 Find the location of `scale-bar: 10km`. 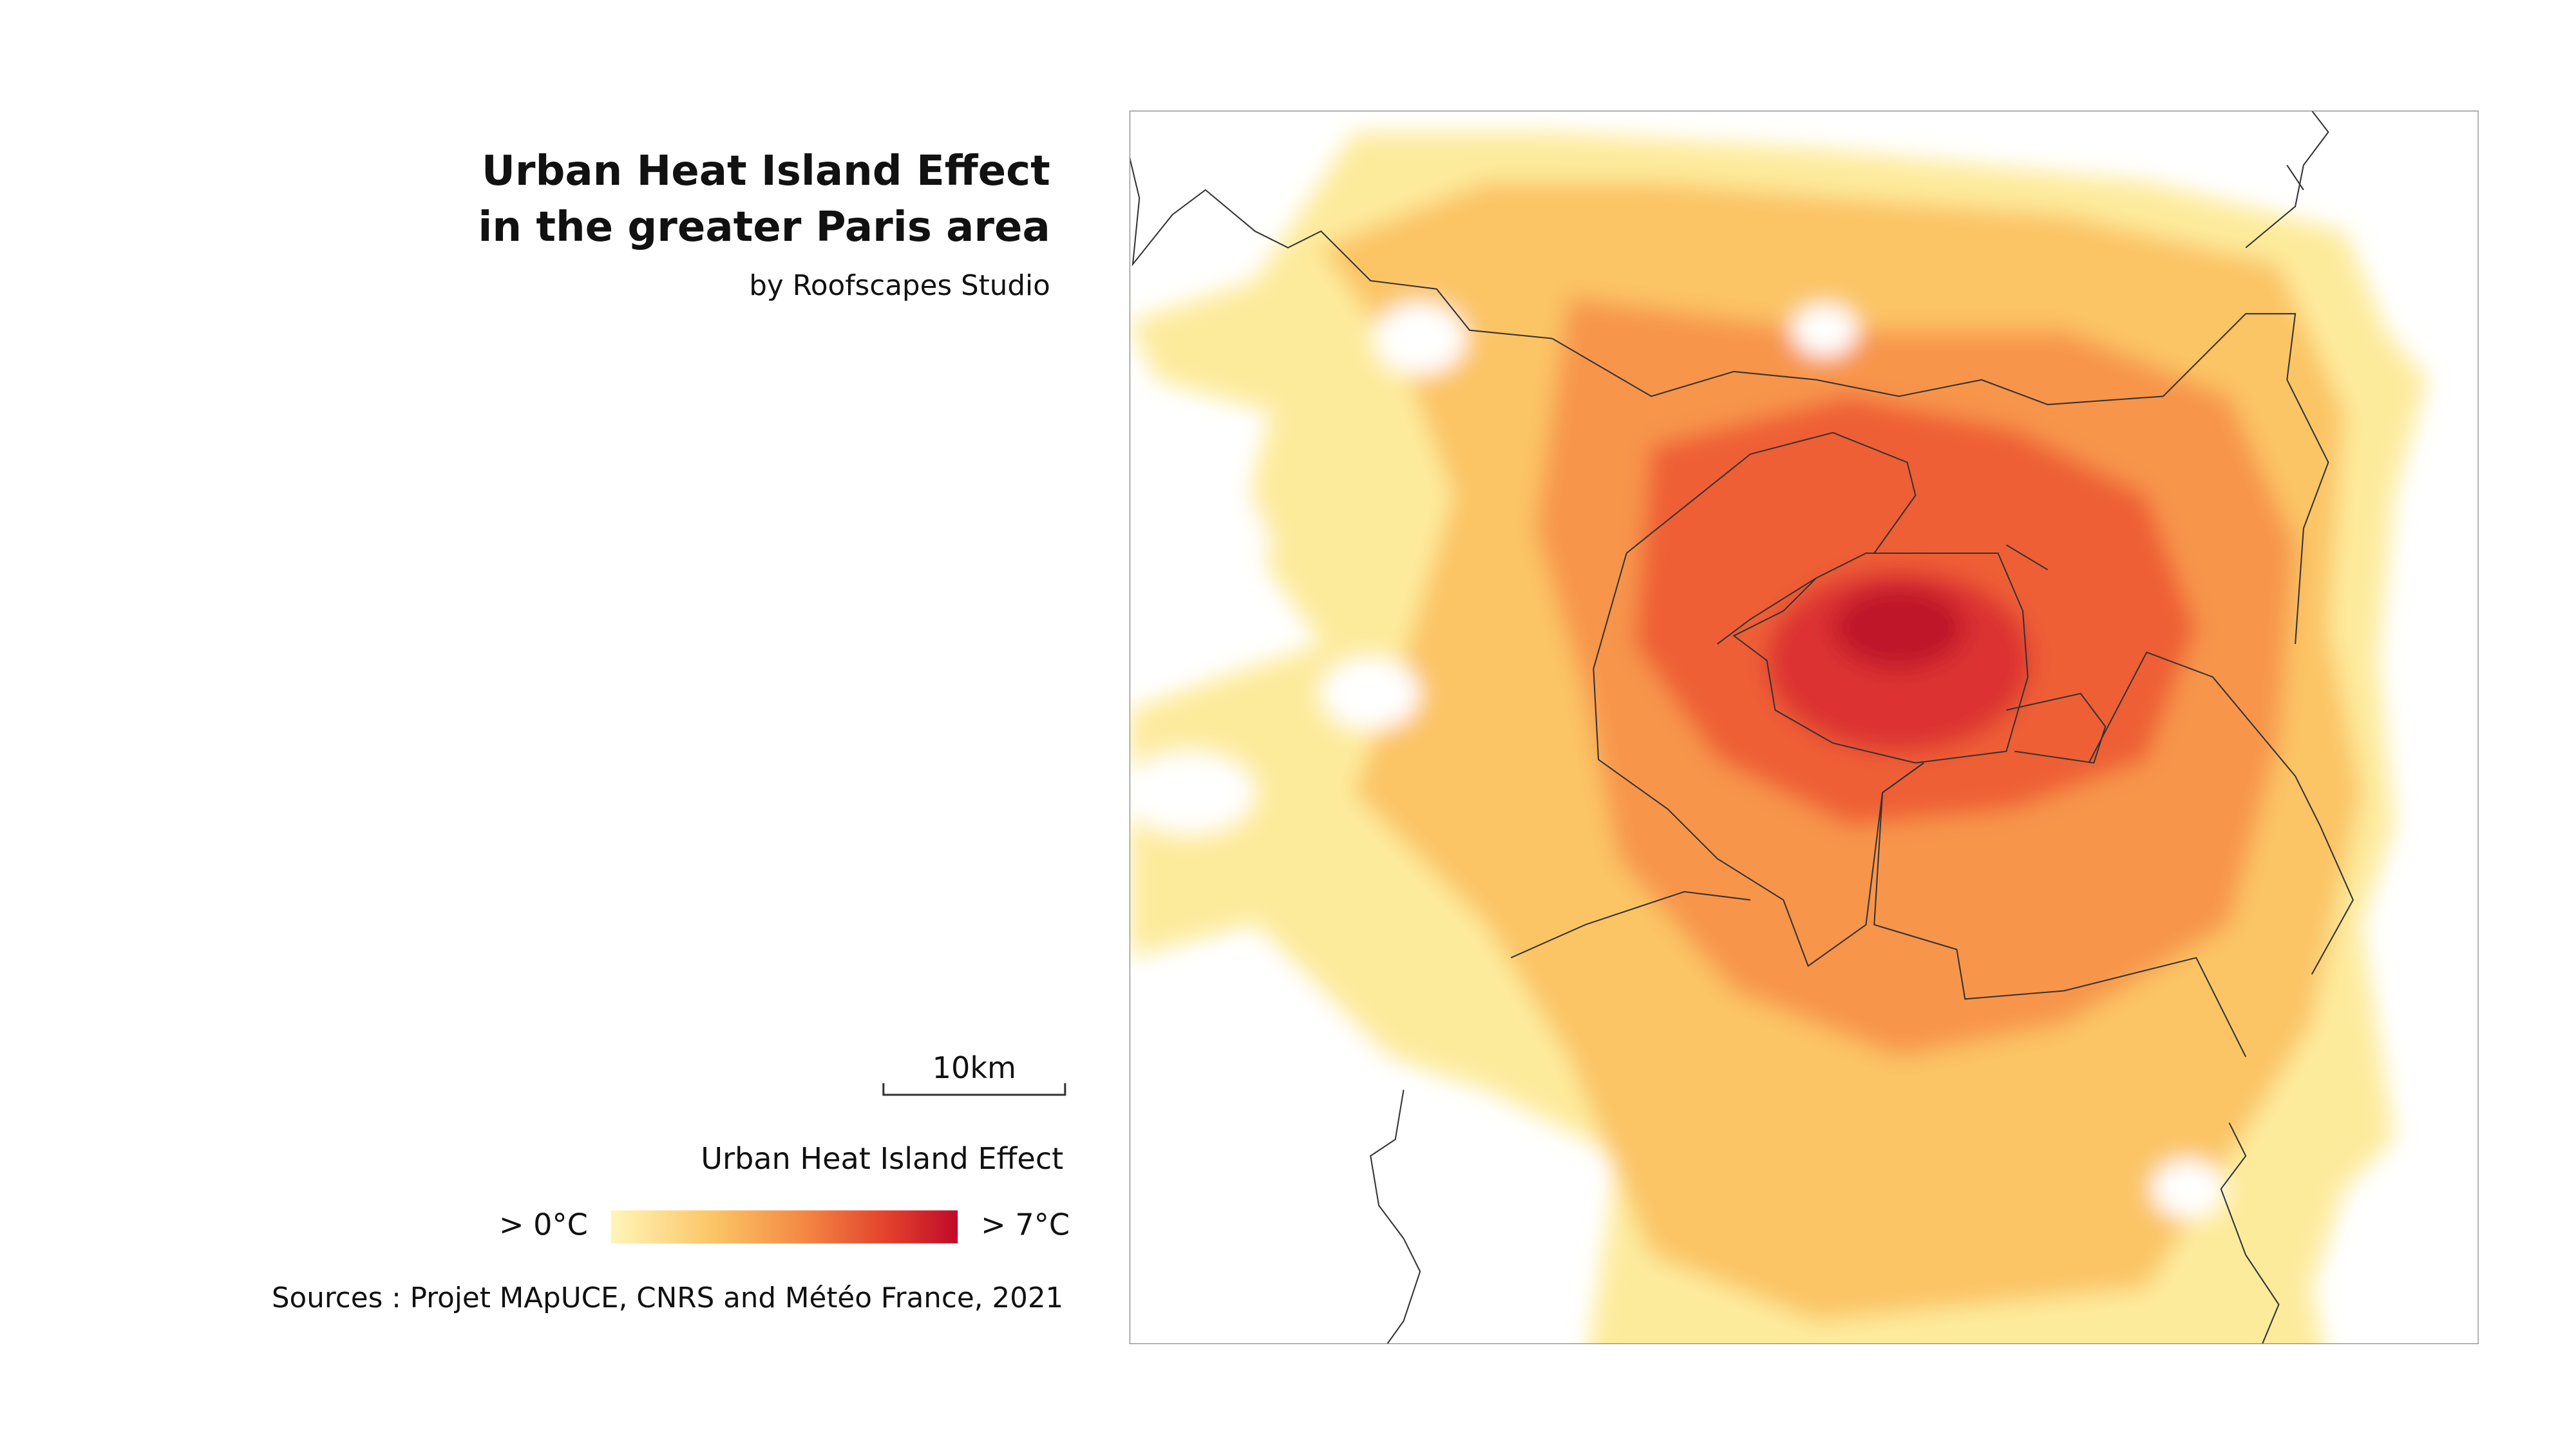

scale-bar: 10km is located at coordinates (974, 1073).